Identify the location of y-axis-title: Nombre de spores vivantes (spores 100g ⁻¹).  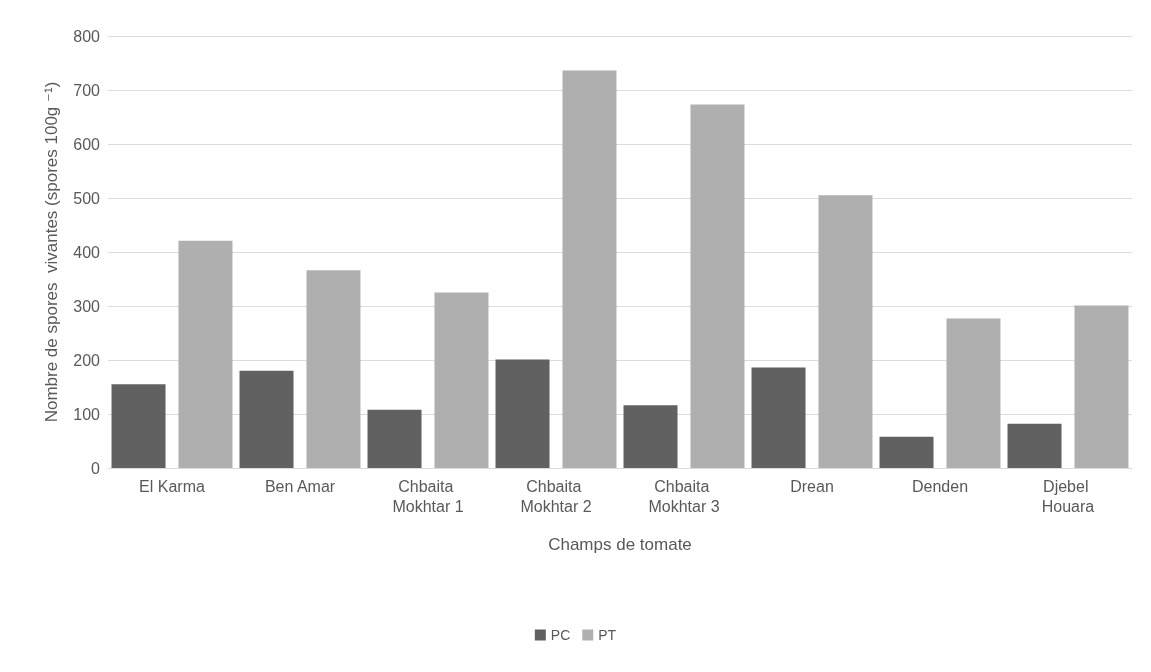
(51, 252).